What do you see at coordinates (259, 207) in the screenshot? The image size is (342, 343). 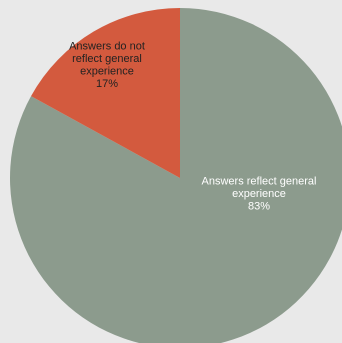 I see `slice-percent-label: 83%` at bounding box center [259, 207].